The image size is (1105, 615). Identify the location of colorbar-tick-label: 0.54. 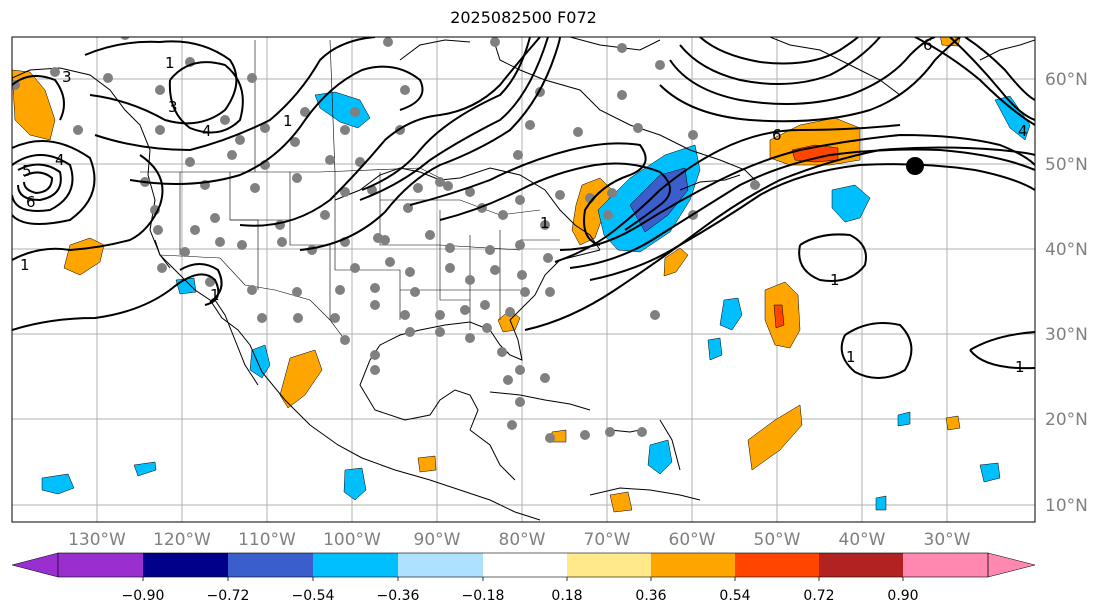
(734, 596).